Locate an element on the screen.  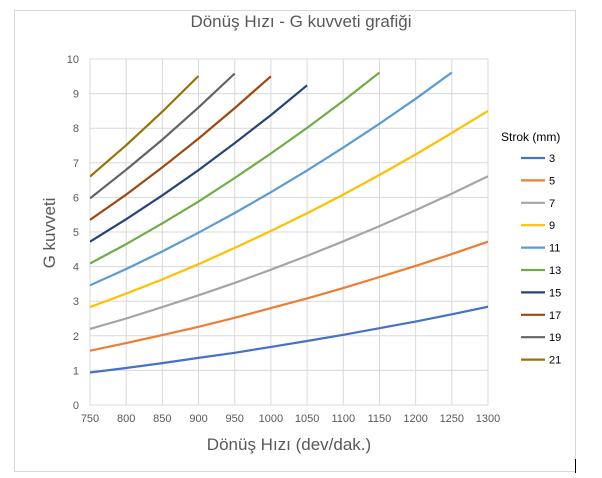
y-tick-label: 6 is located at coordinates (76, 198).